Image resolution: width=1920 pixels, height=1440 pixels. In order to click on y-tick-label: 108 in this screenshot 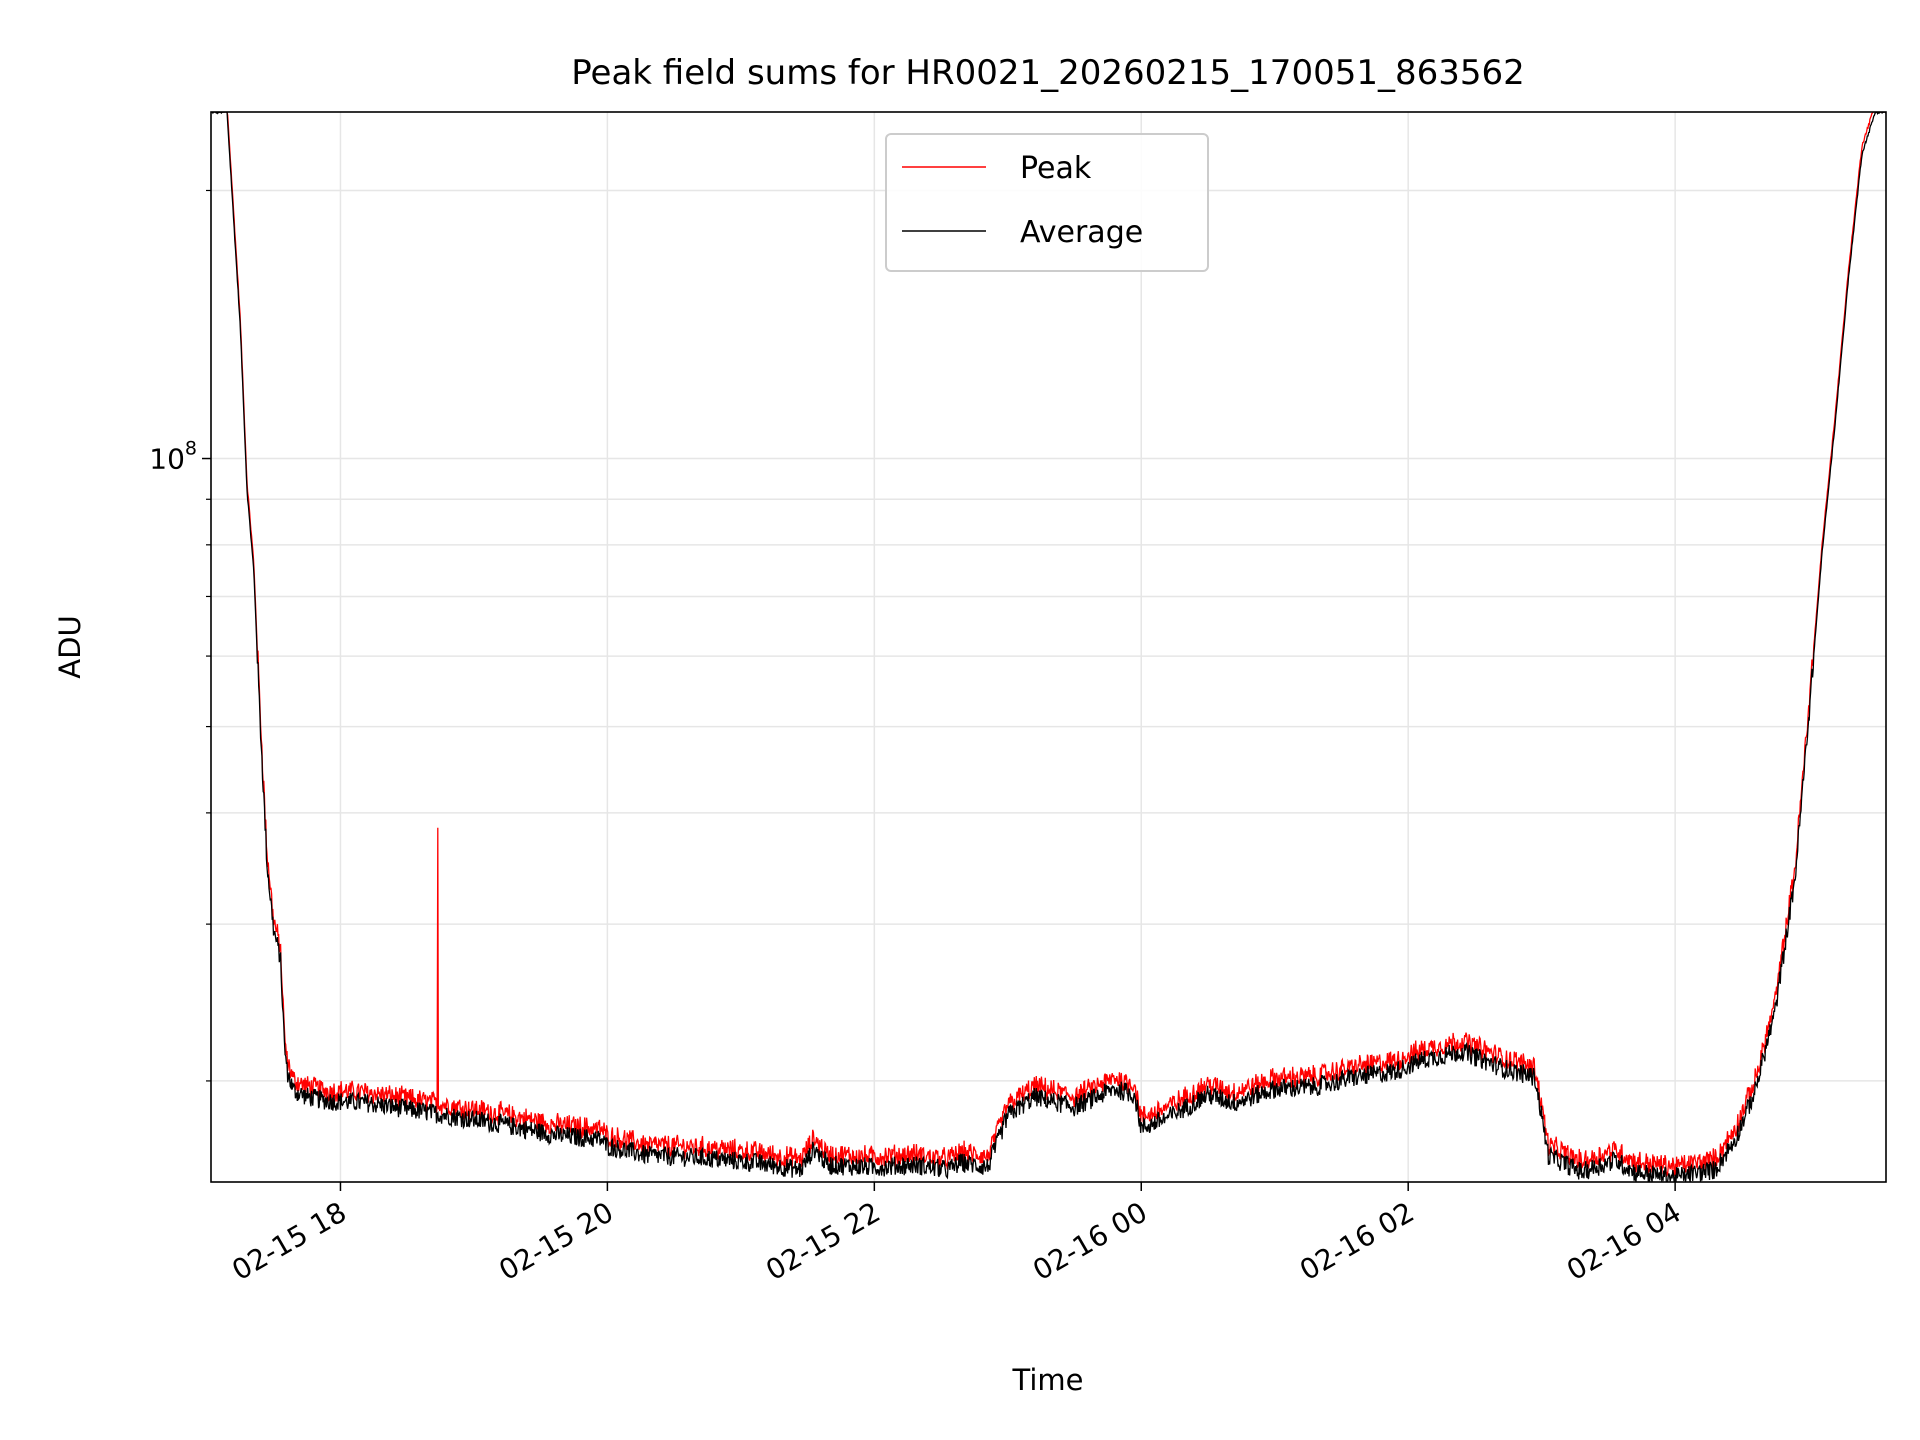, I will do `click(173, 457)`.